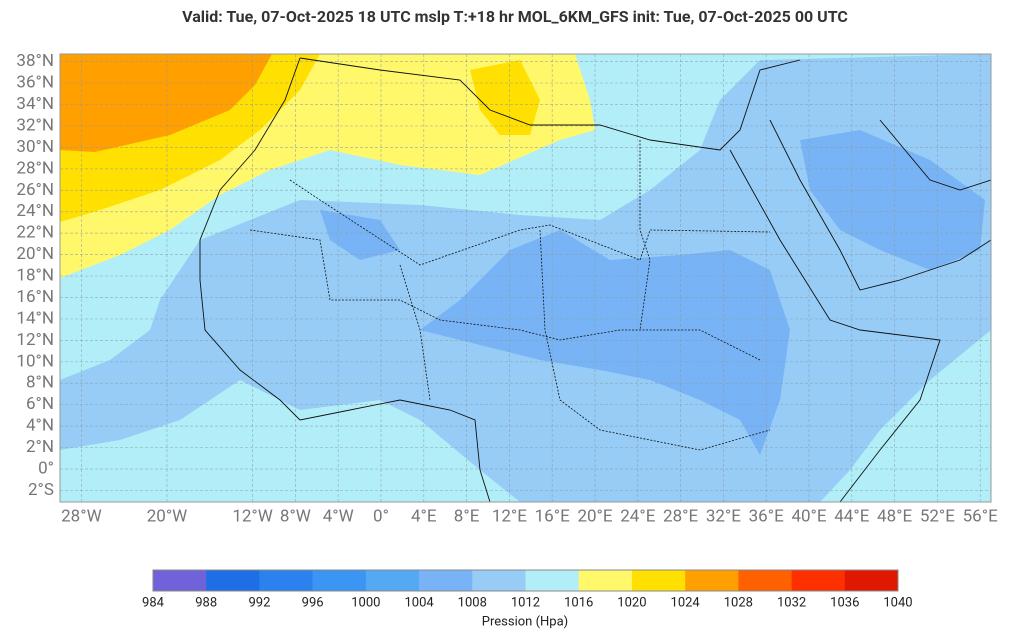 The width and height of the screenshot is (1011, 641). Describe the element at coordinates (637, 516) in the screenshot. I see `lon-label: 24°E` at that location.